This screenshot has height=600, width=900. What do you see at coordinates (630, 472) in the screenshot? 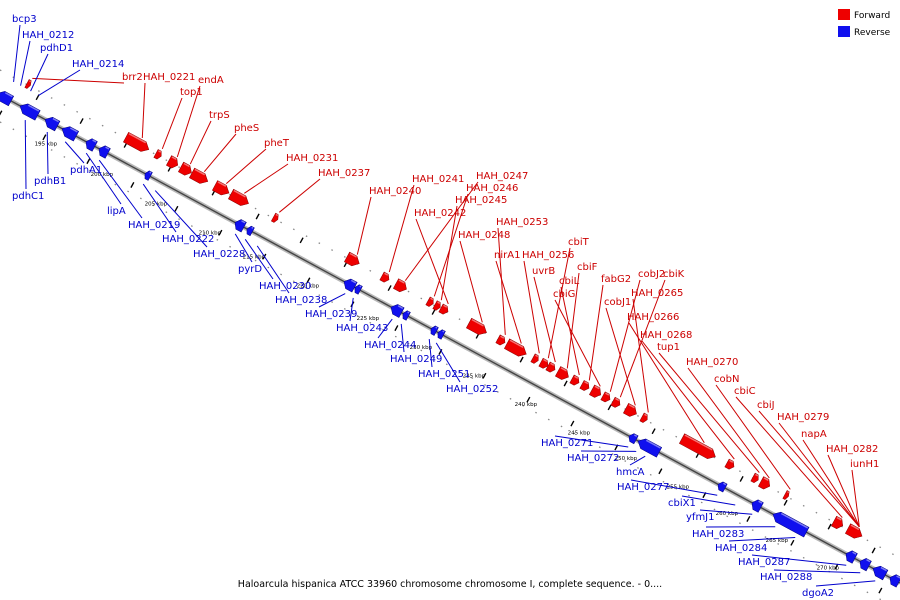
I see `reverse-gene-label: hmcA` at bounding box center [630, 472].